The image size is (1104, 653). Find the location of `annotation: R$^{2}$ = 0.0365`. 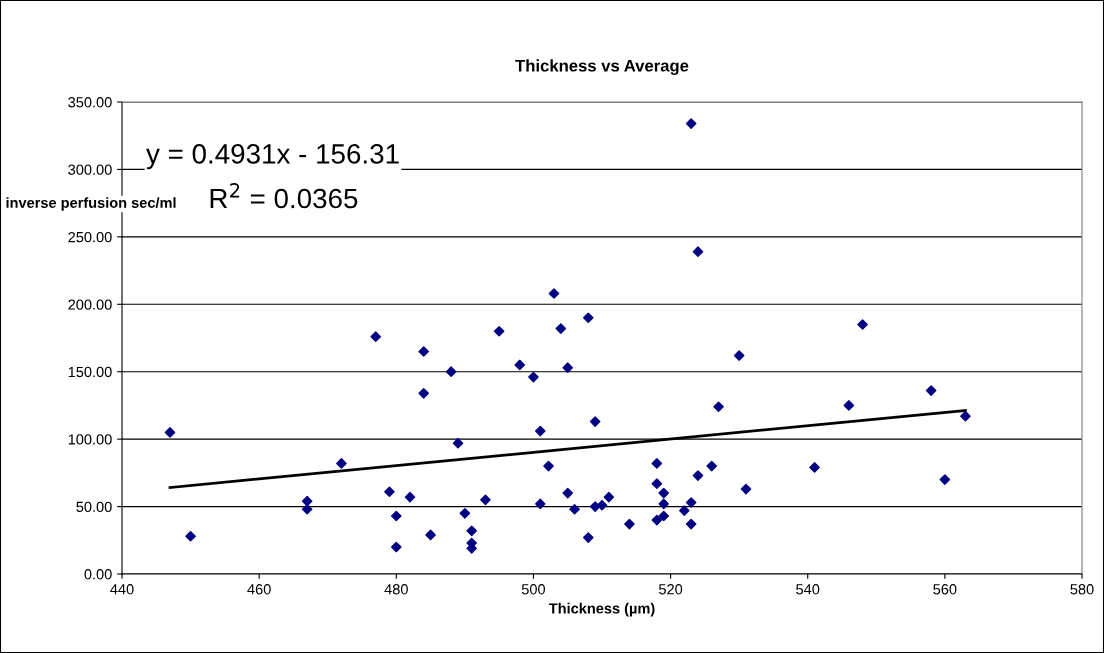

annotation: R$^{2}$ = 0.0365 is located at coordinates (284, 196).